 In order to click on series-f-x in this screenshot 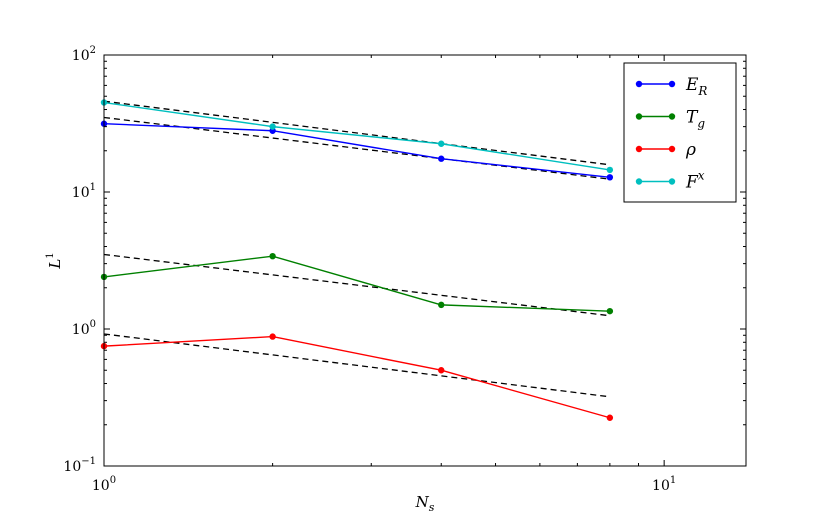, I will do `click(357, 136)`.